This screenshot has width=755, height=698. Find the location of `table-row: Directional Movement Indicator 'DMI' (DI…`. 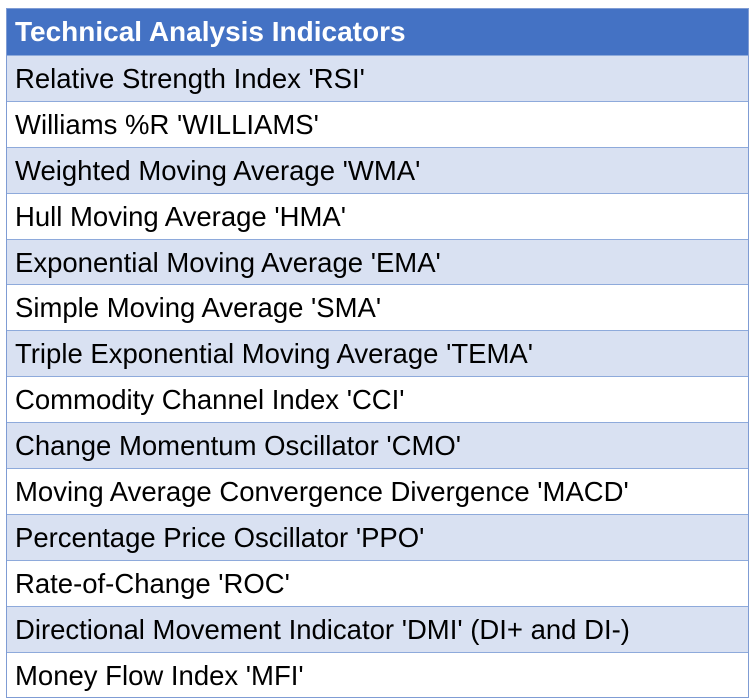

table-row: Directional Movement Indicator 'DMI' (DI… is located at coordinates (377, 628).